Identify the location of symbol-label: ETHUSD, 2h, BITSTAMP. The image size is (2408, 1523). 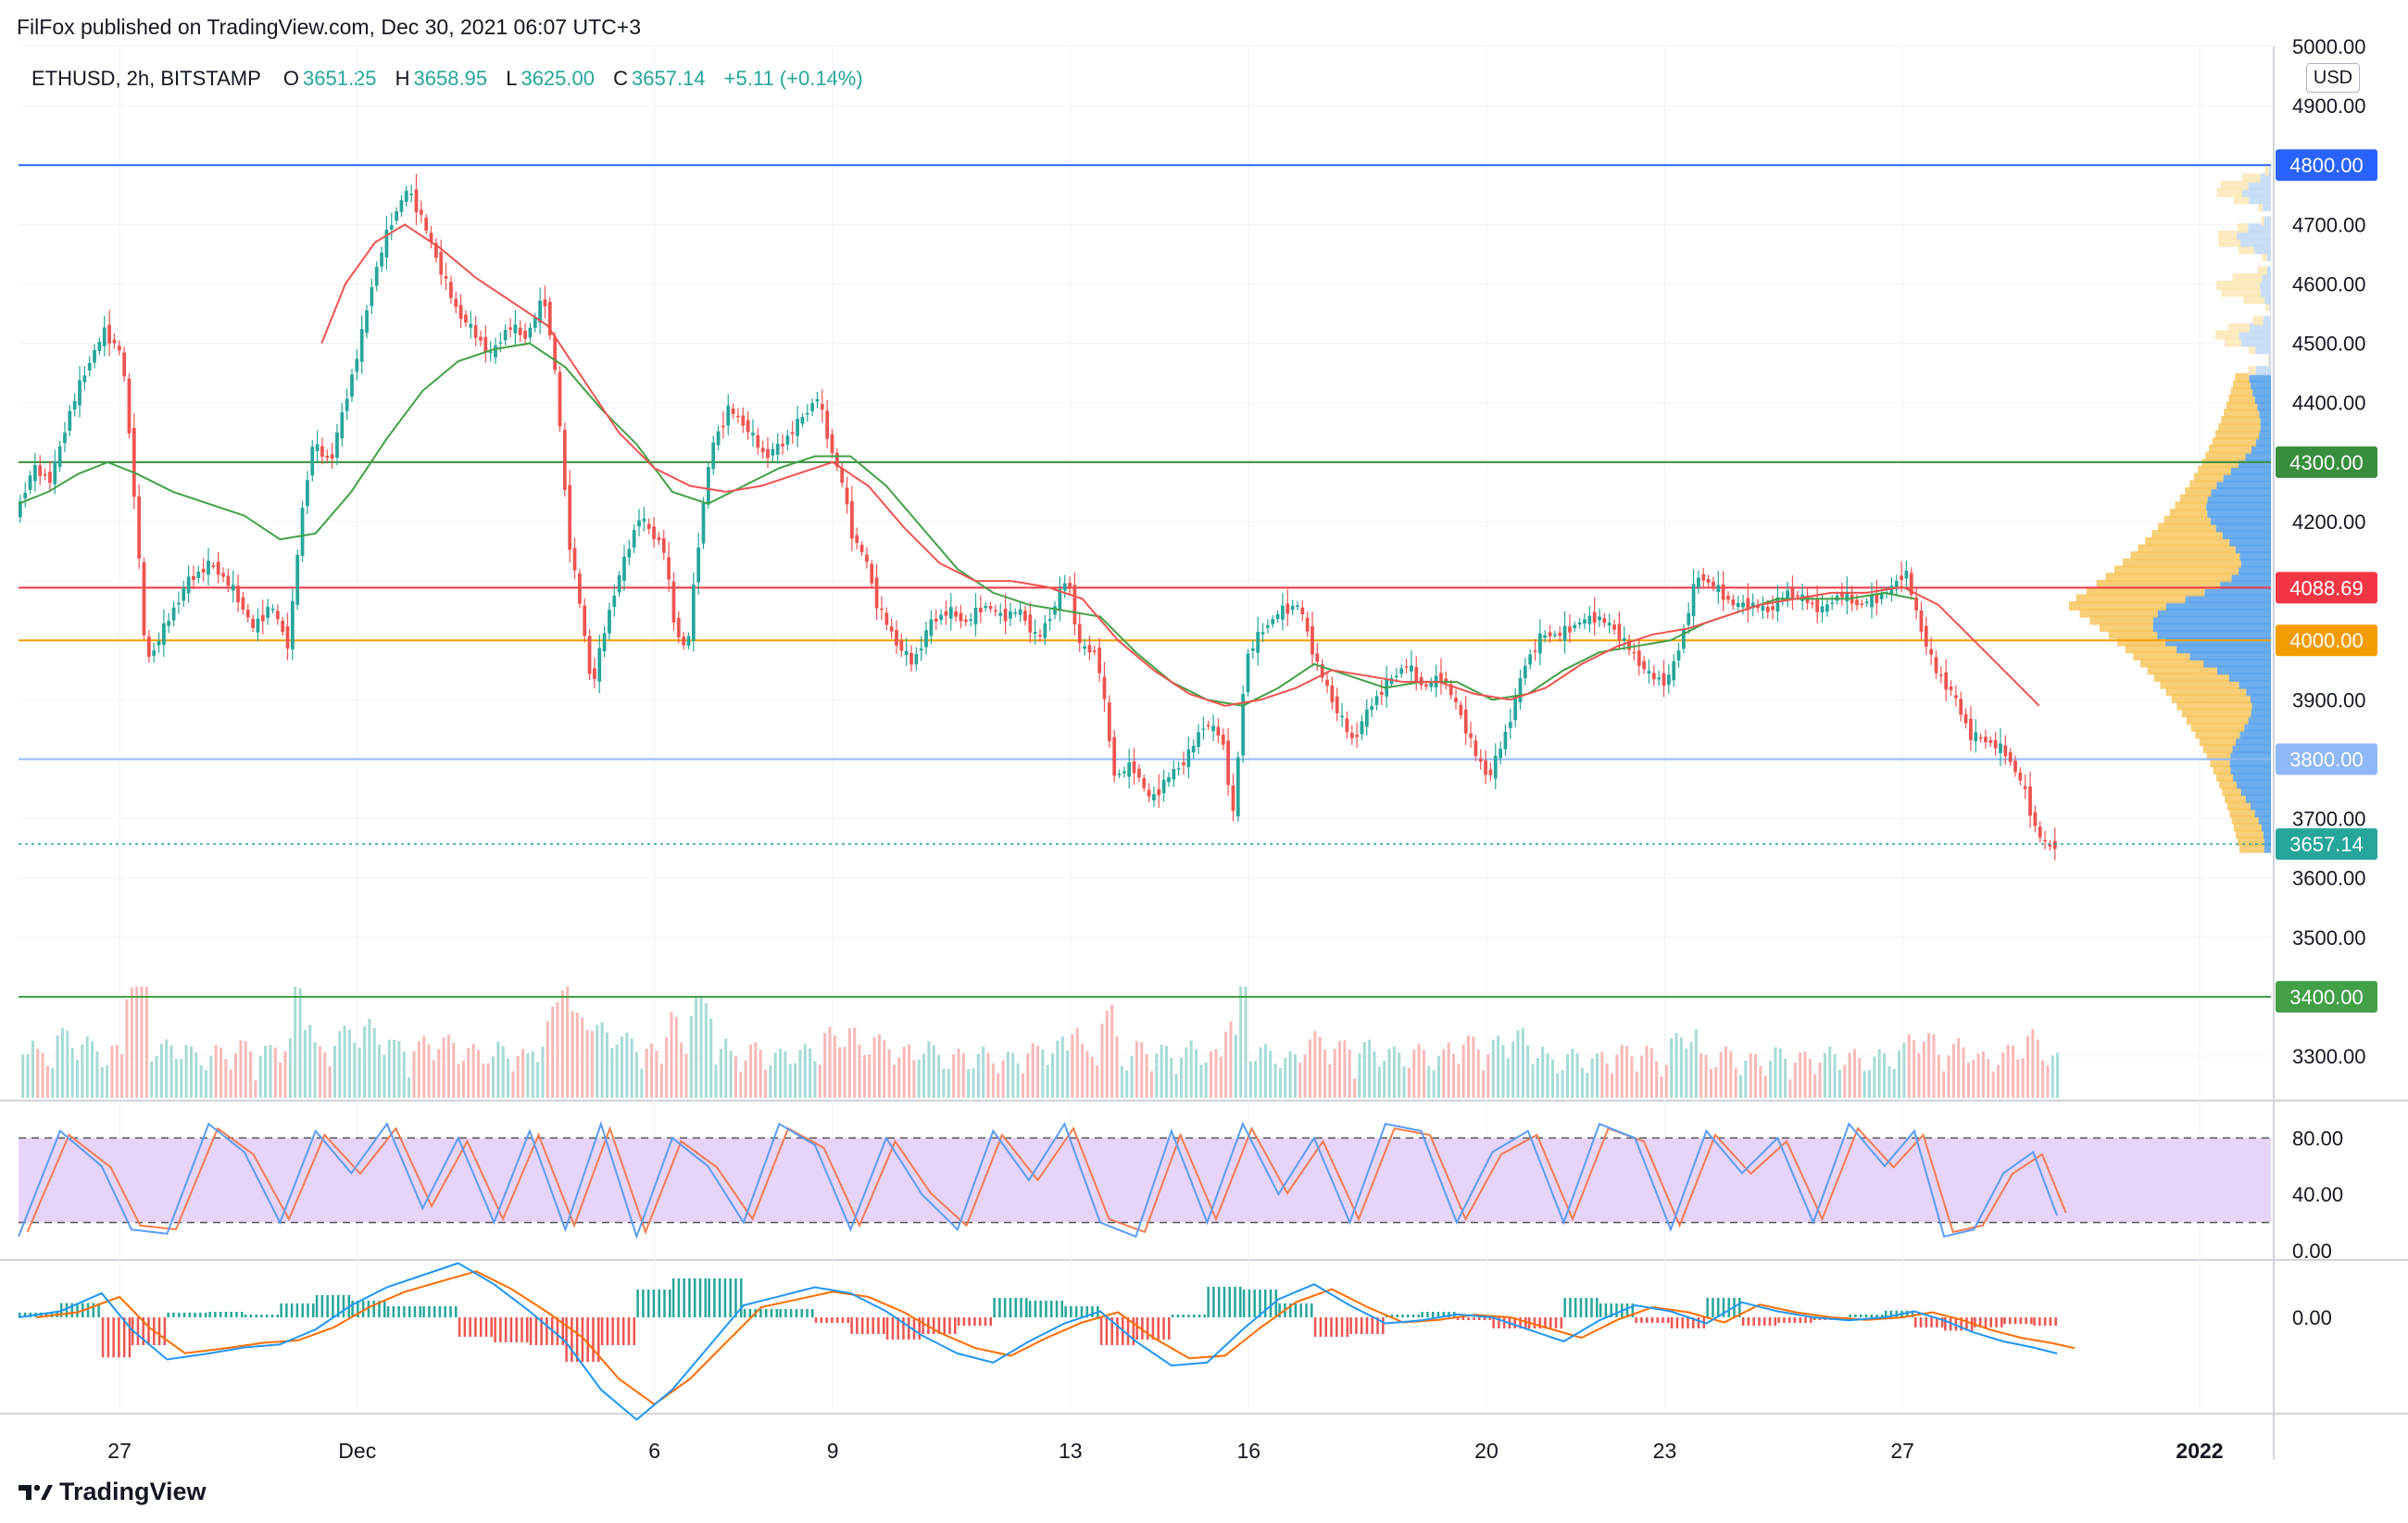
(146, 78).